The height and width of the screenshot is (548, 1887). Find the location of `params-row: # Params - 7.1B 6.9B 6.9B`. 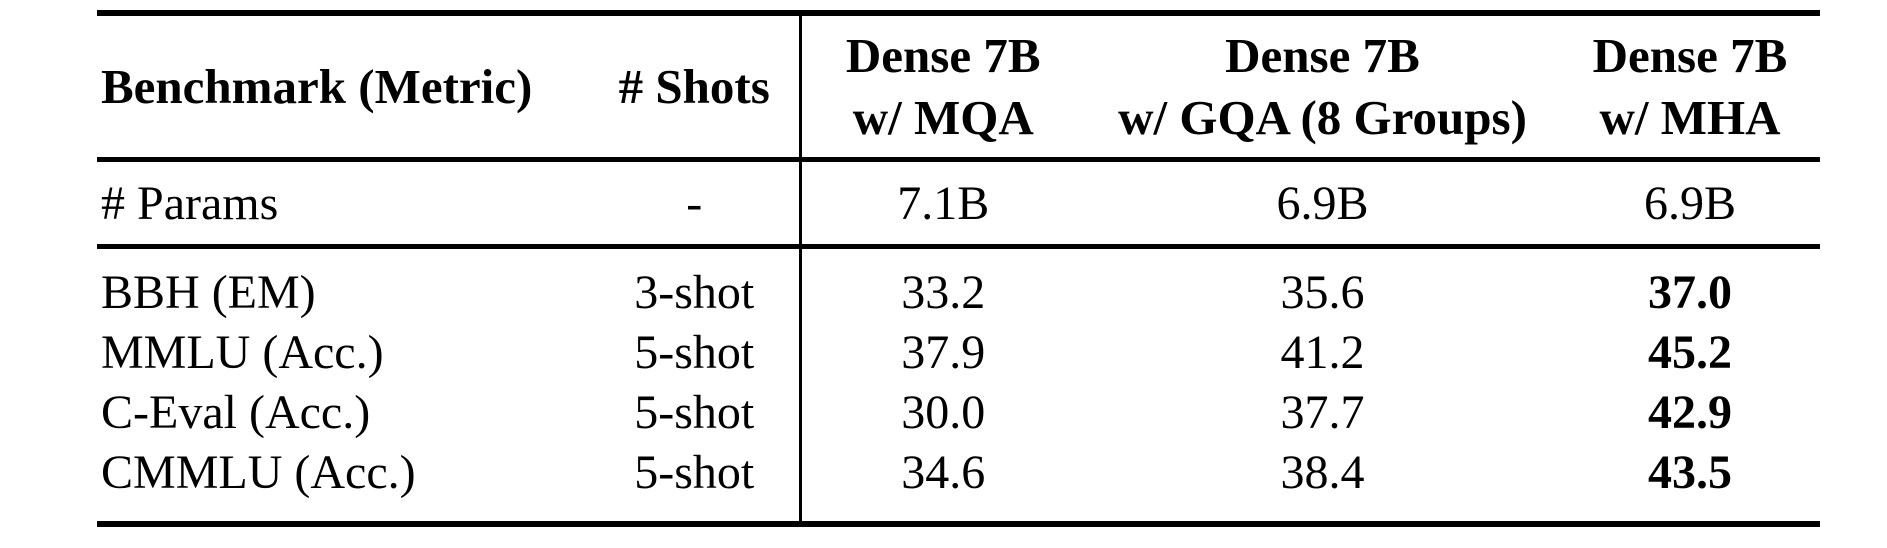

params-row: # Params - 7.1B 6.9B 6.9B is located at coordinates (958, 203).